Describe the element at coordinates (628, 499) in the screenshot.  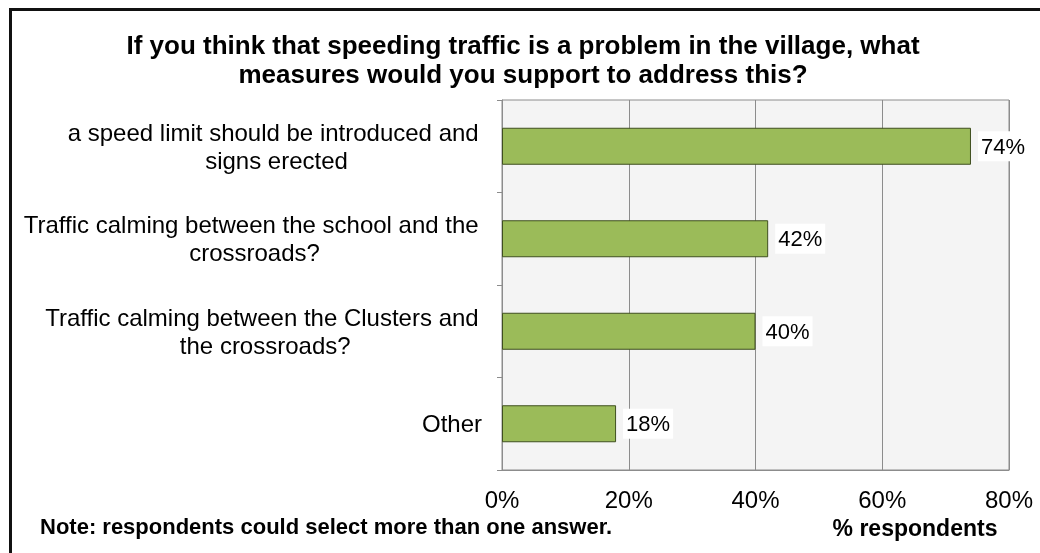
I see `x-tick-label: 20%` at that location.